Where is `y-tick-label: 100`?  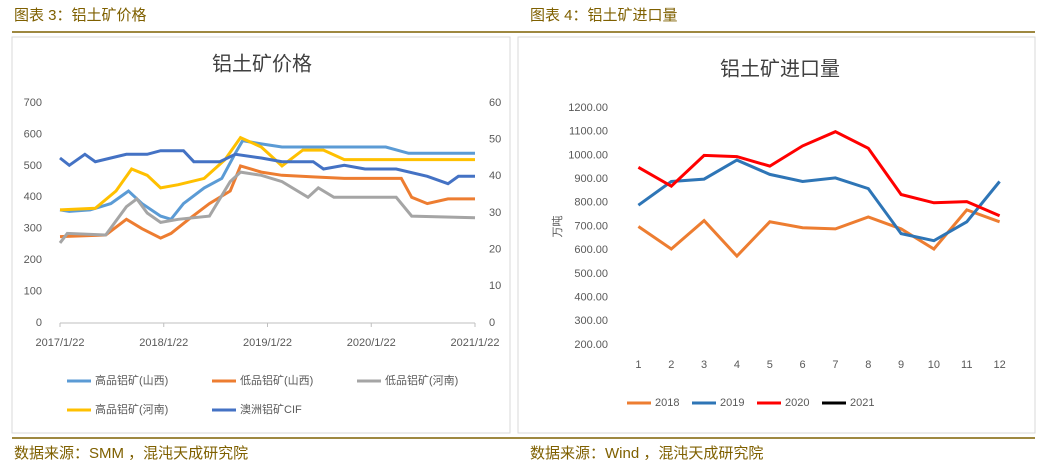
y-tick-label: 100 is located at coordinates (33, 291).